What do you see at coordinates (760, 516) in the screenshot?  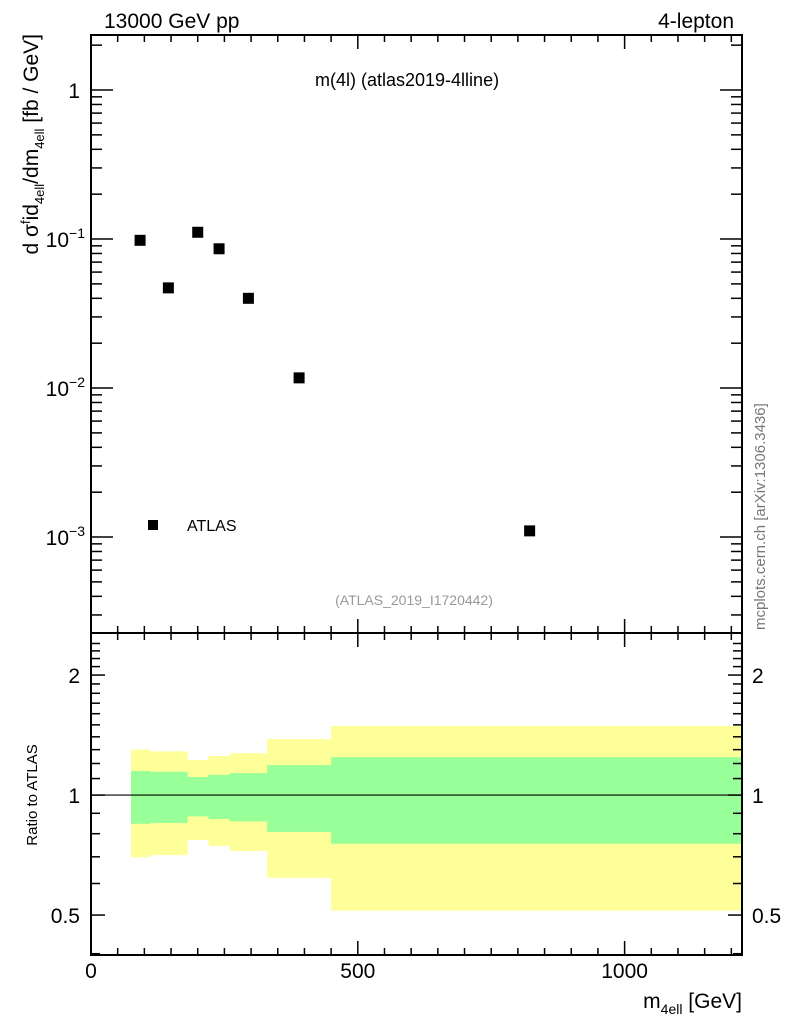 I see `side-label: mcplots.cern.ch [arXiv:1306.3436]` at bounding box center [760, 516].